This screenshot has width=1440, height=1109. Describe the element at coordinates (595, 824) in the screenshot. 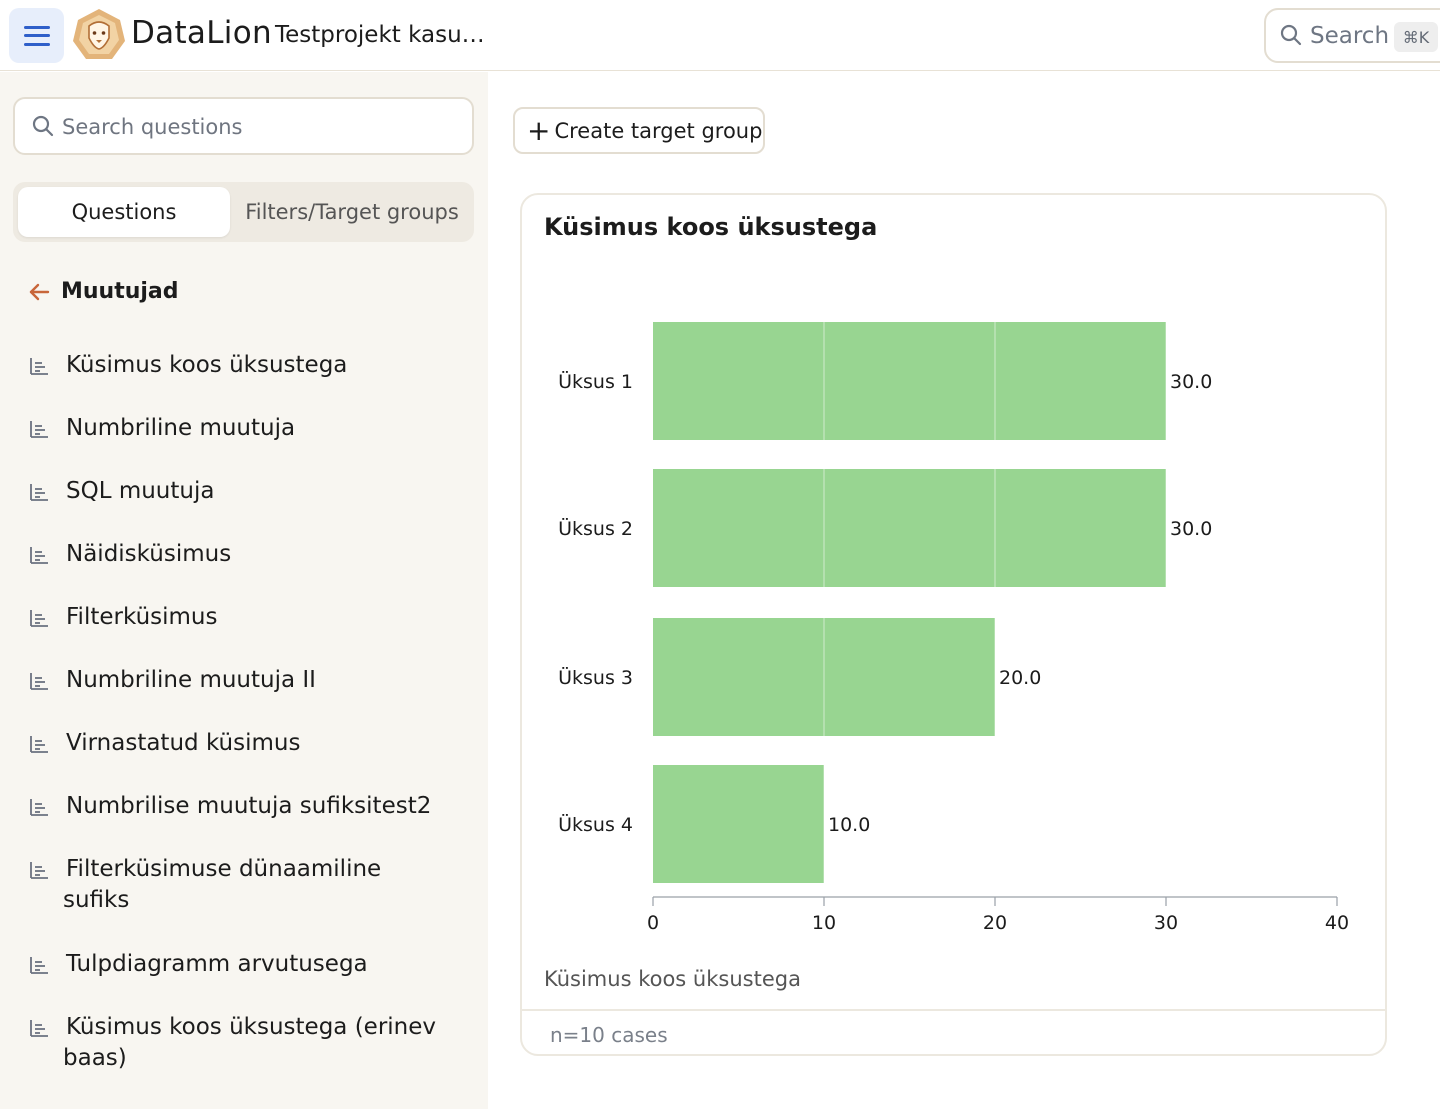

I see `category-label: Üksus 4` at that location.